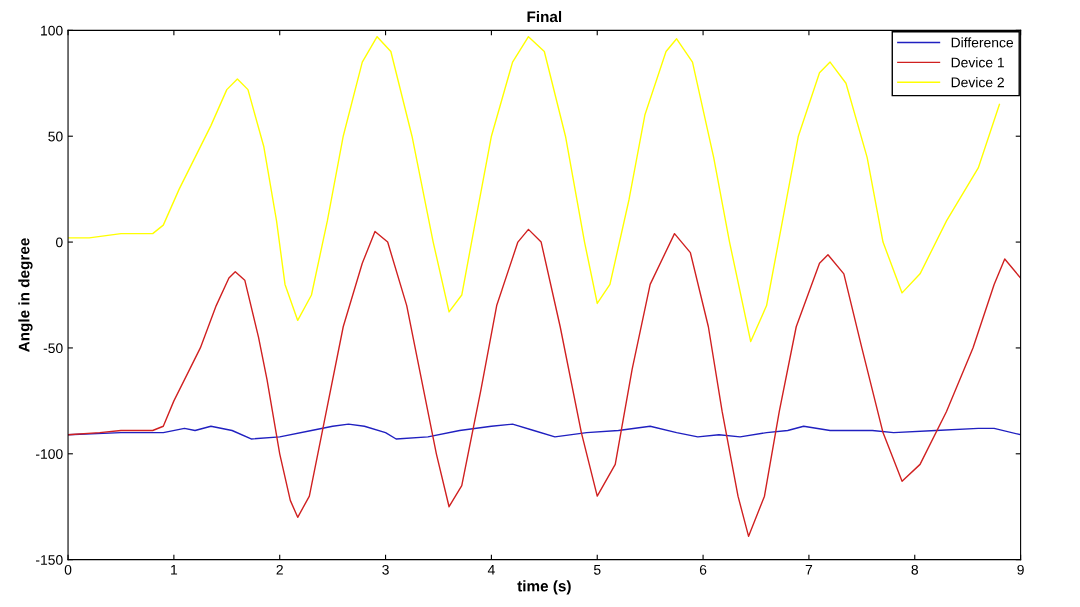 This screenshot has width=1080, height=607. What do you see at coordinates (59, 242) in the screenshot?
I see `y-tick-label: 0` at bounding box center [59, 242].